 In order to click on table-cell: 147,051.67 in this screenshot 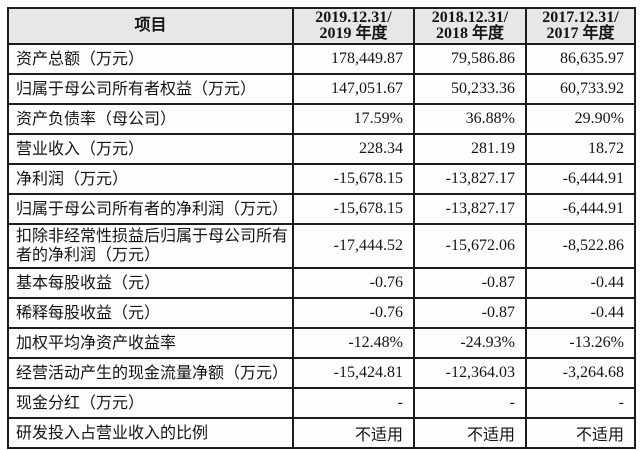, I will do `click(353, 89)`.